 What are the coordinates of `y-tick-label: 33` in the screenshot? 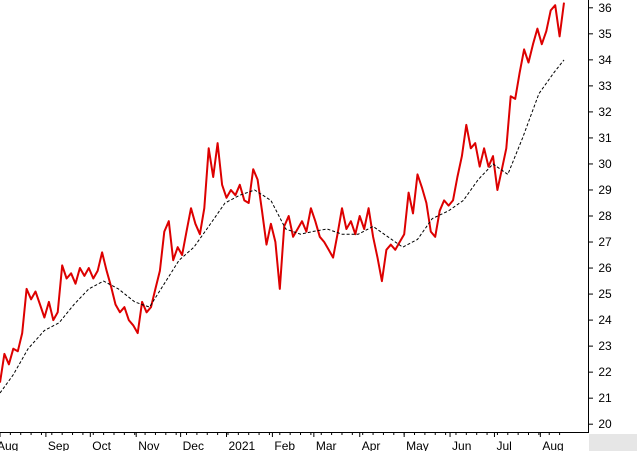 It's located at (605, 86).